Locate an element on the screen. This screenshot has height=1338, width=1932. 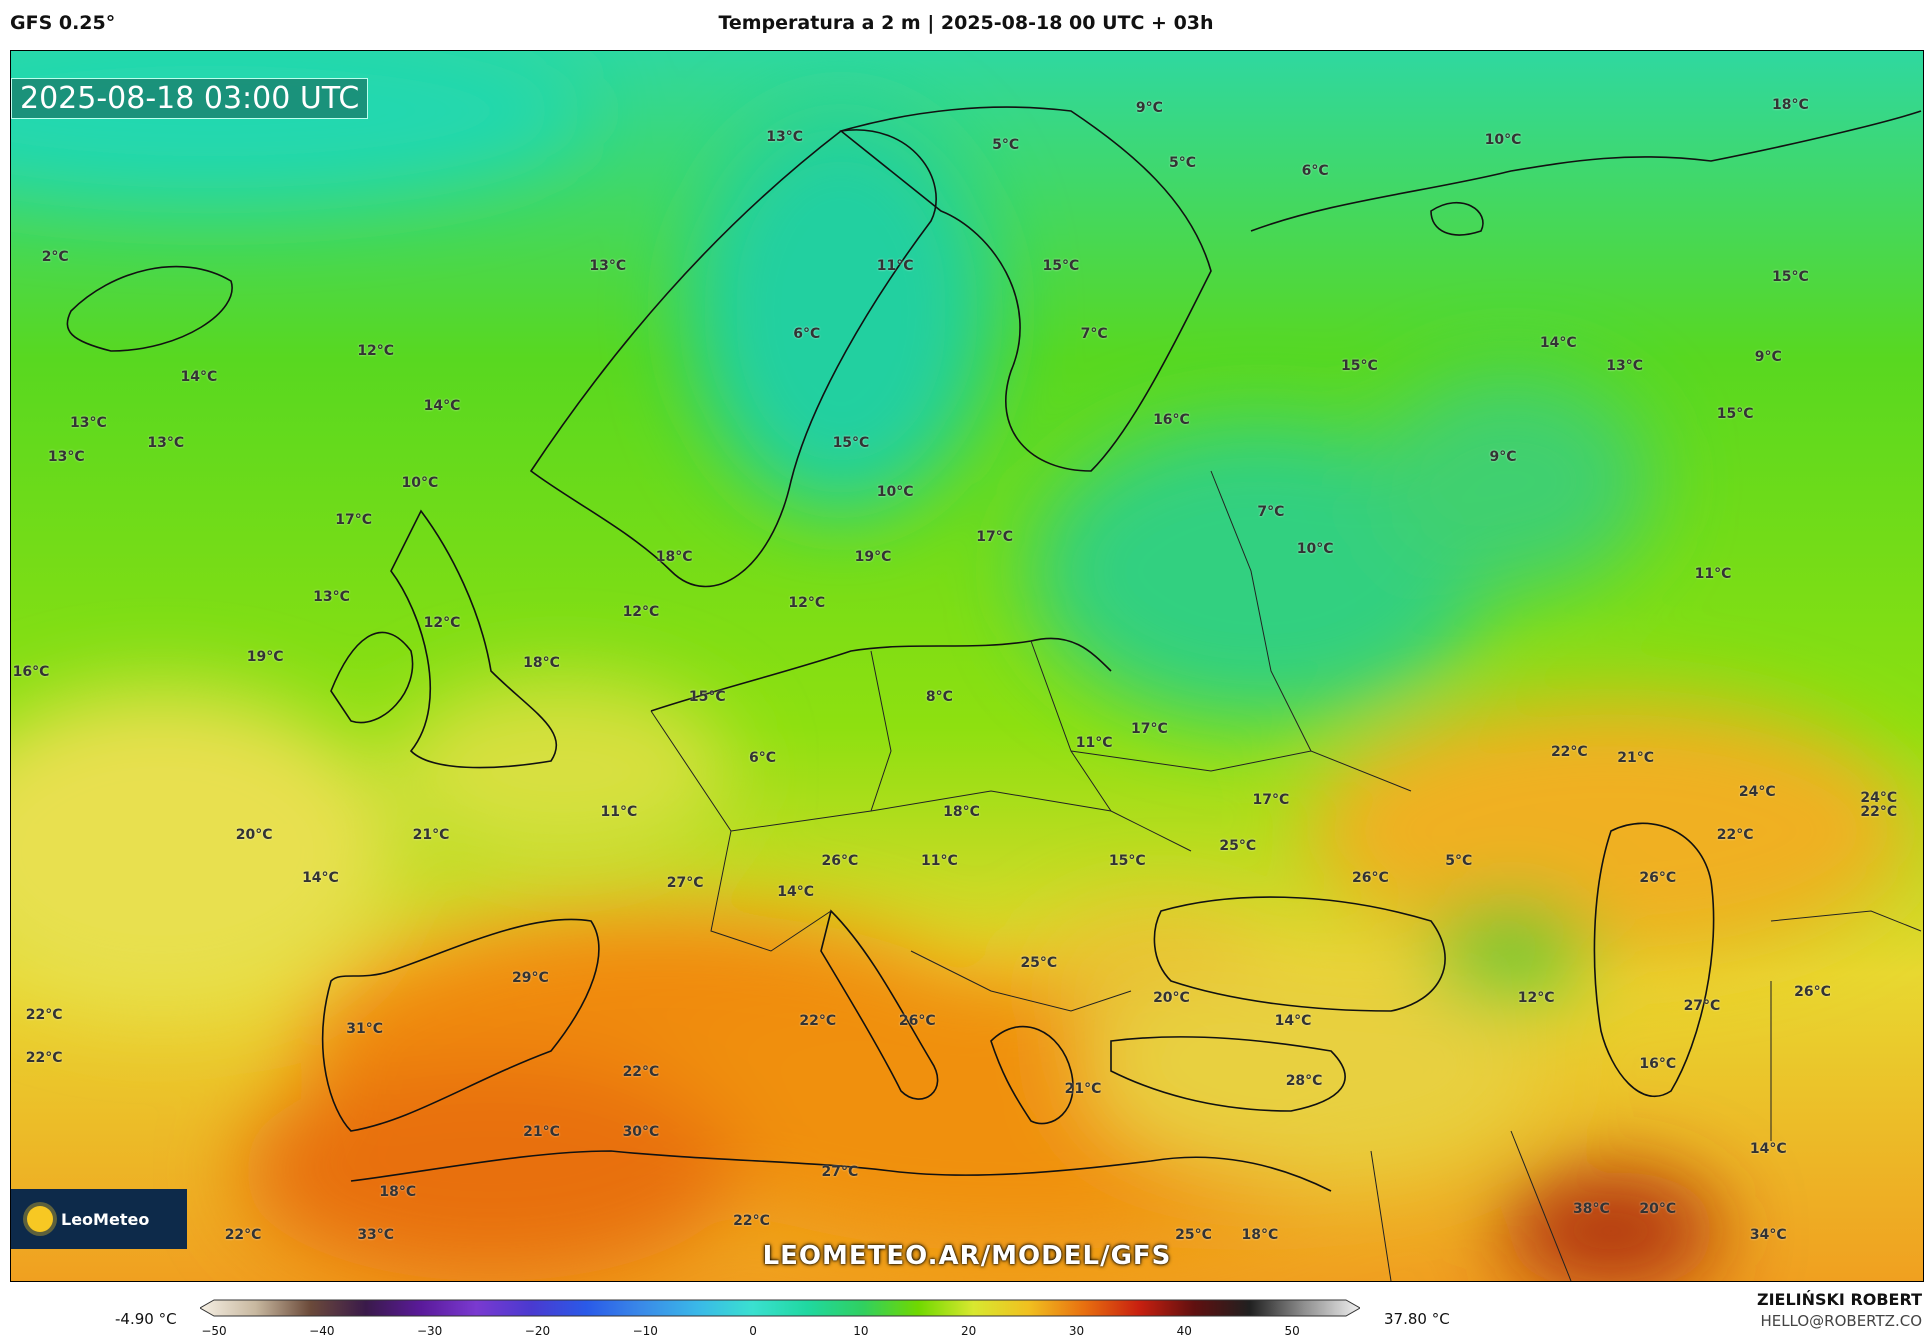
author-email: HELLO@ROBERTZ.CO is located at coordinates (1841, 1321).